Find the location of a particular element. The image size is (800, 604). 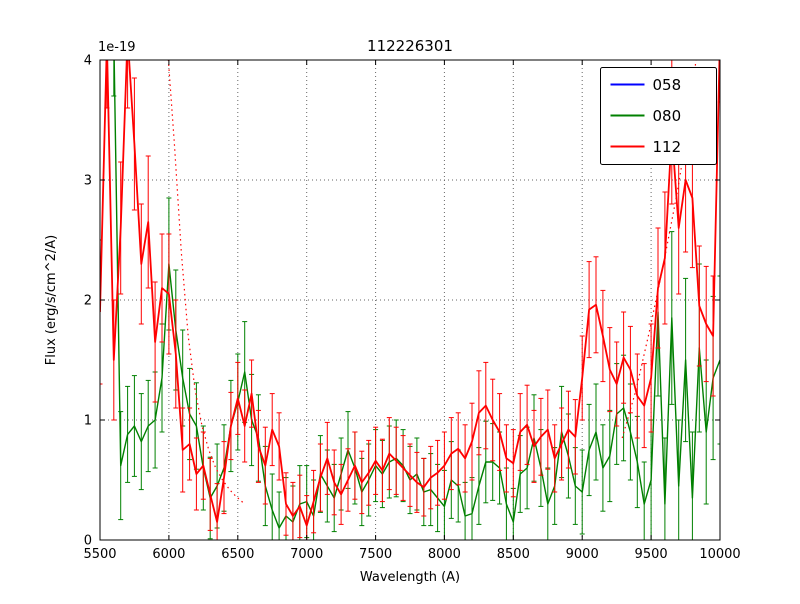

legend-box is located at coordinates (658, 116).